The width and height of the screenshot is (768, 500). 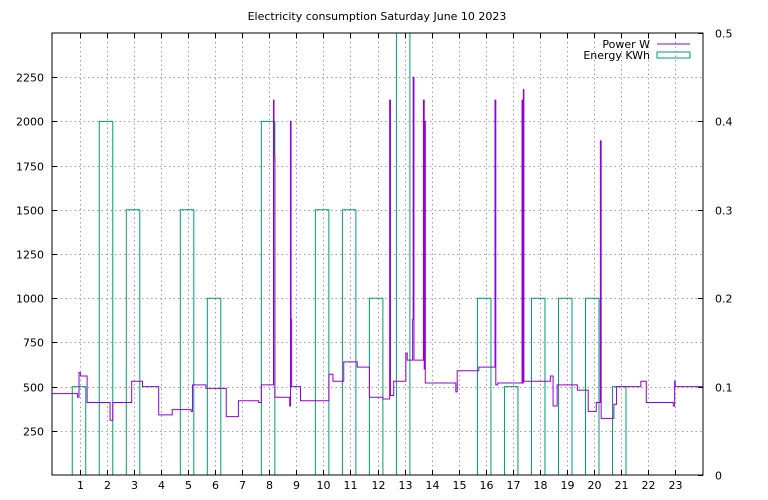 What do you see at coordinates (622, 485) in the screenshot?
I see `x-tick-label: 21` at bounding box center [622, 485].